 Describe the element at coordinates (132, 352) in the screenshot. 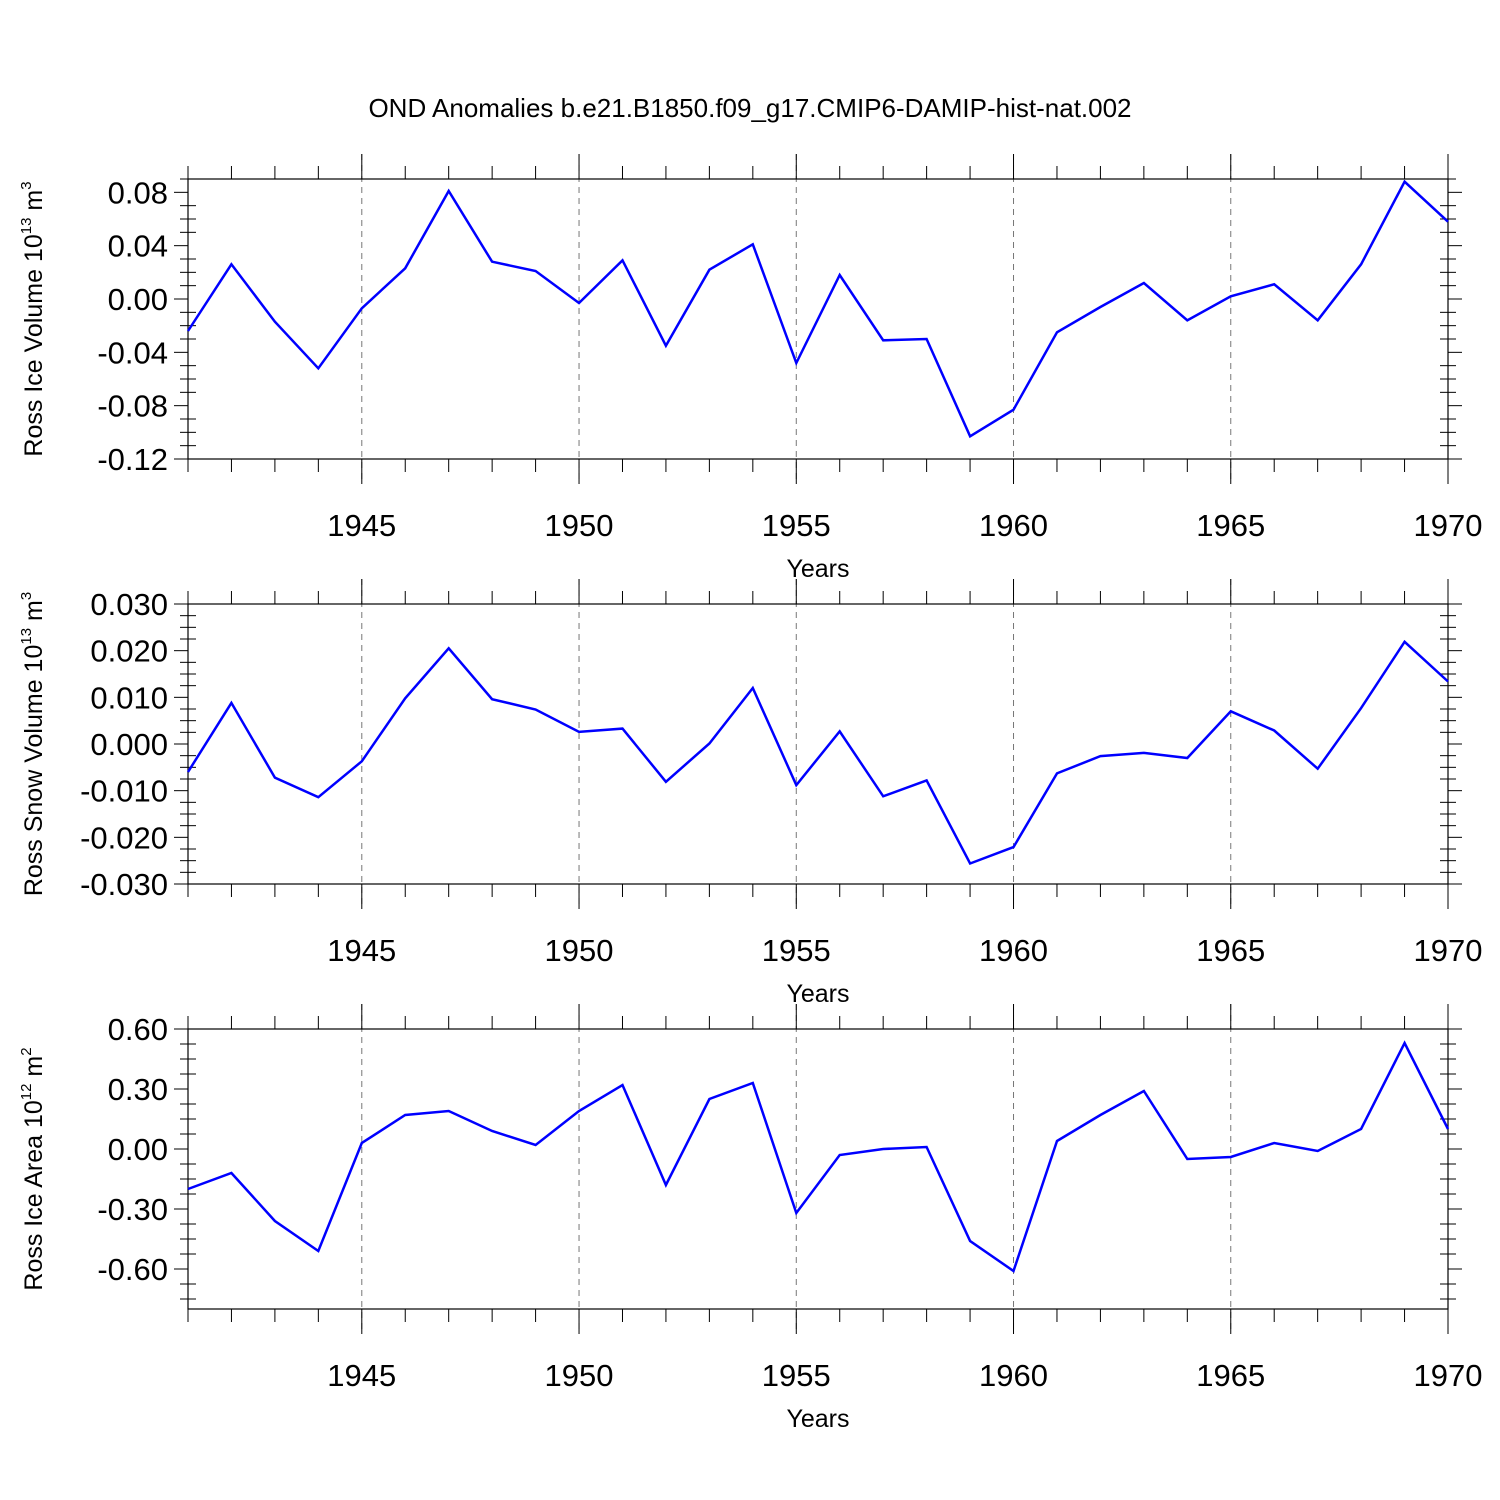

I see `y-tick-label: -0.04` at that location.